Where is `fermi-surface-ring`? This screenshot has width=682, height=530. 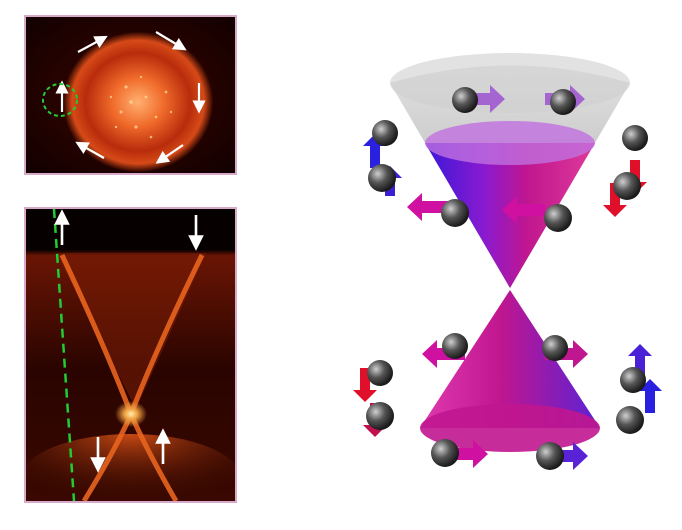
fermi-surface-ring is located at coordinates (138, 102).